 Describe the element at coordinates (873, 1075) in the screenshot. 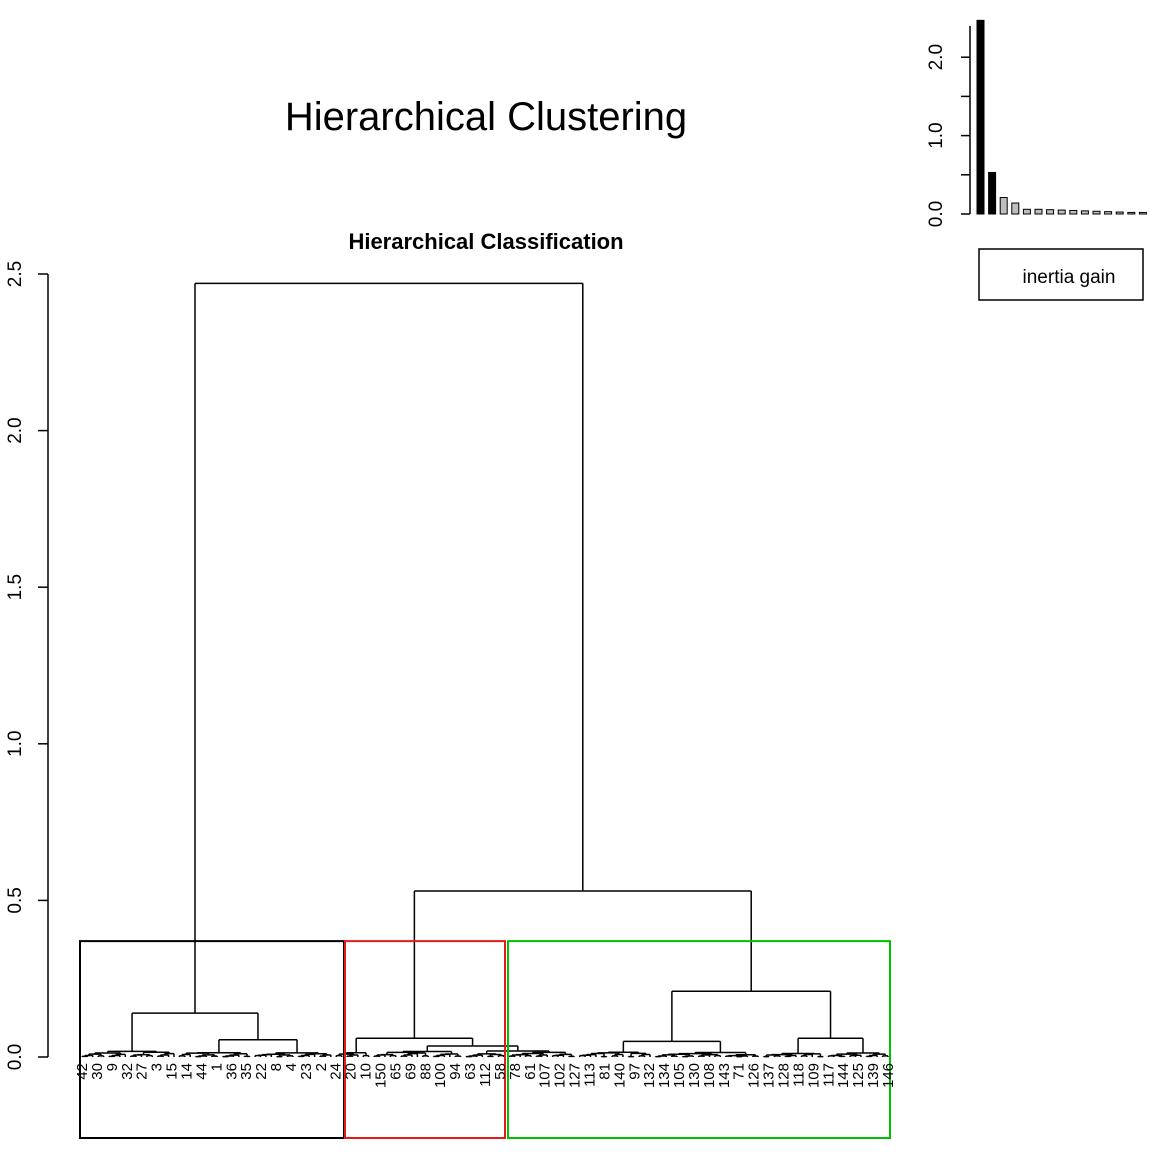

I see `leaf-label: 139` at that location.